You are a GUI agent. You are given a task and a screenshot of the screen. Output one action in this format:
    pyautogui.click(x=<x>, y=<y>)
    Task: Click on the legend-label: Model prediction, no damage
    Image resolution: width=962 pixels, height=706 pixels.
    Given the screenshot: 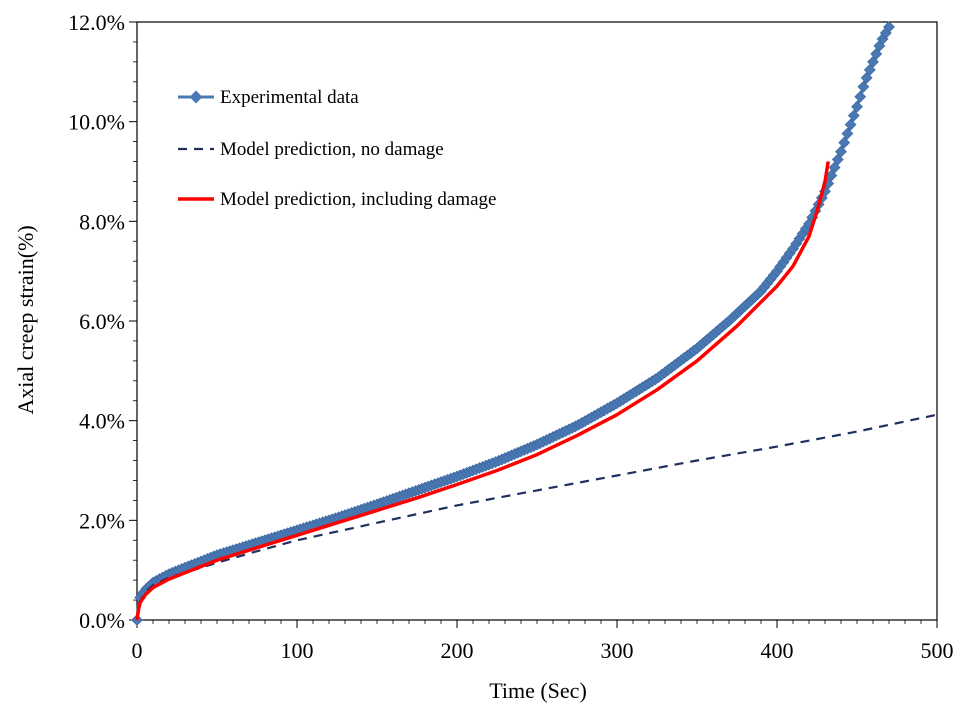 What is the action you would take?
    pyautogui.click(x=332, y=149)
    